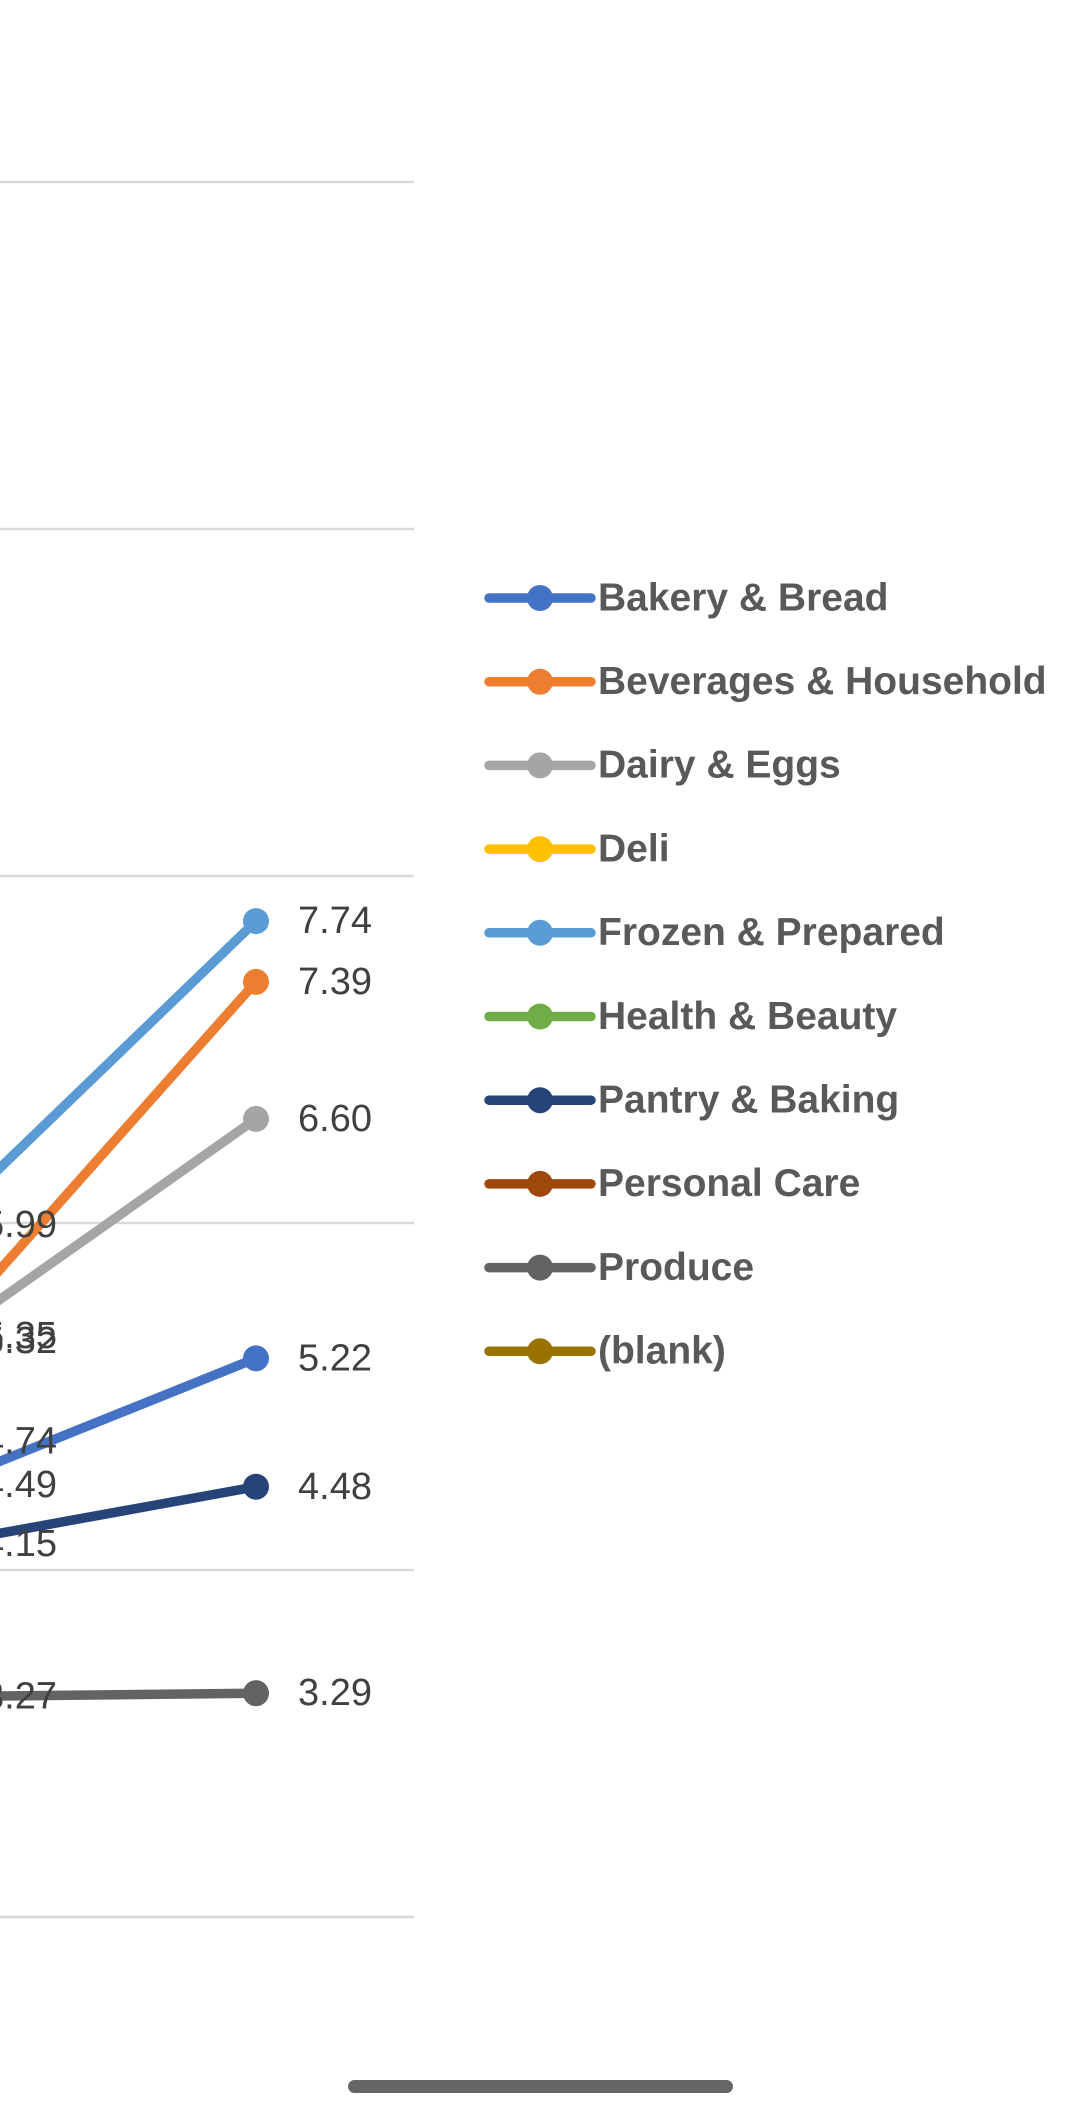 The height and width of the screenshot is (2116, 1080). What do you see at coordinates (662, 1351) in the screenshot?
I see `legend-label: (blank)` at bounding box center [662, 1351].